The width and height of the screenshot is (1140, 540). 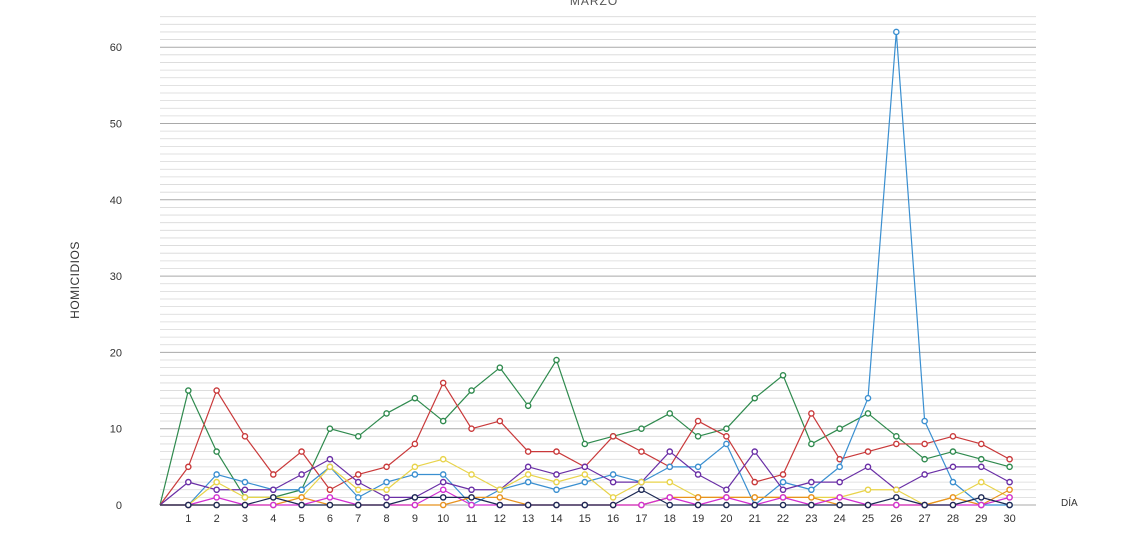 I want to click on y-tick-label: 50, so click(x=116, y=125).